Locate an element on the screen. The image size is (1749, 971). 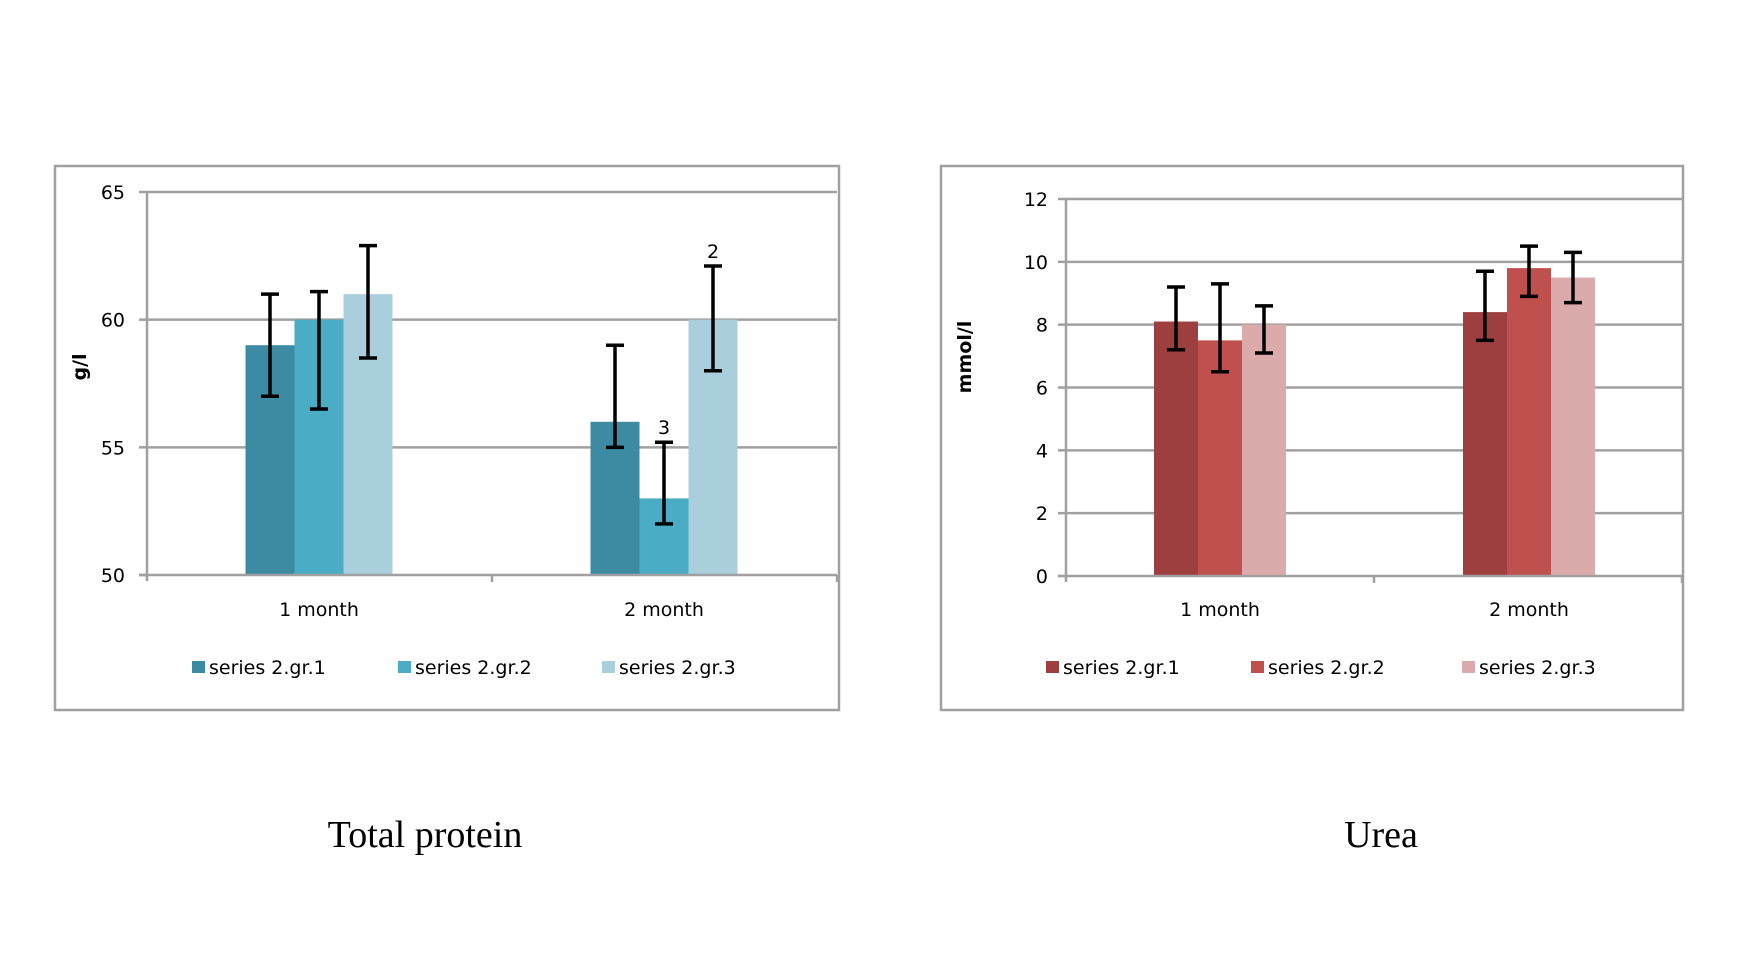
y-tick-label: 8 is located at coordinates (1042, 326).